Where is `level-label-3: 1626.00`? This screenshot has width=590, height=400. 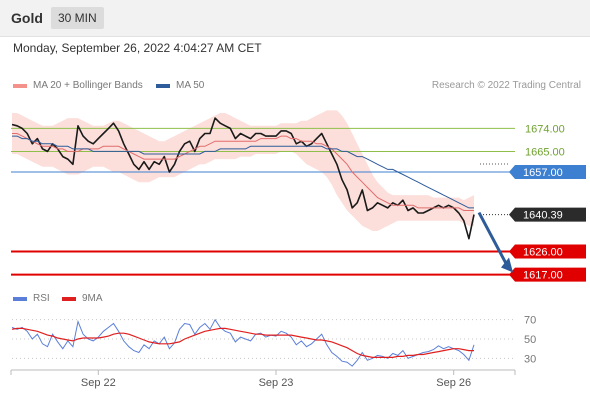 level-label-3: 1626.00 is located at coordinates (543, 253).